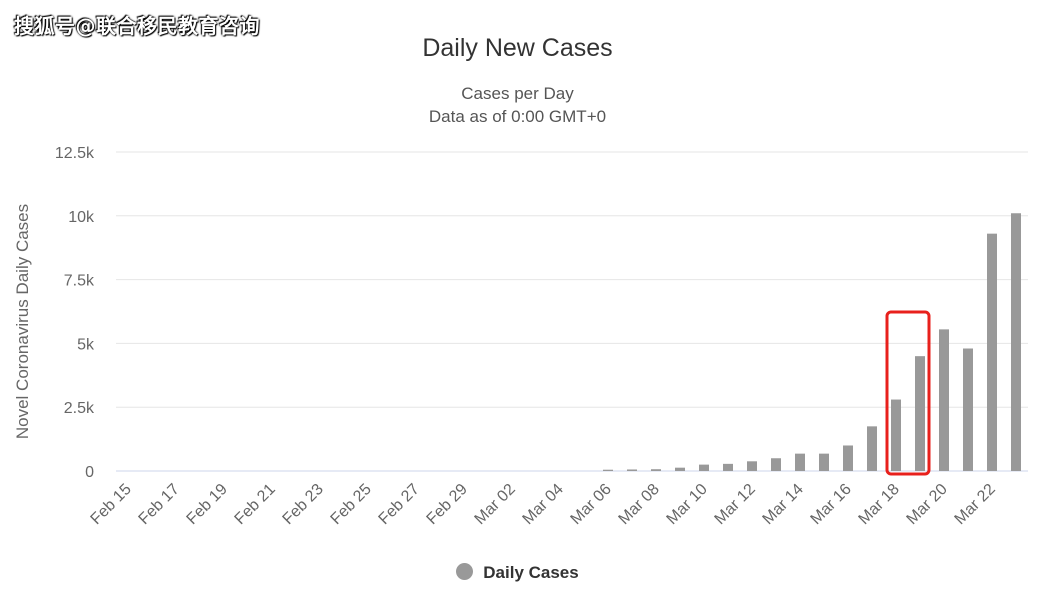 Image resolution: width=1060 pixels, height=601 pixels. What do you see at coordinates (447, 504) in the screenshot?
I see `x-tick-label: Feb 29` at bounding box center [447, 504].